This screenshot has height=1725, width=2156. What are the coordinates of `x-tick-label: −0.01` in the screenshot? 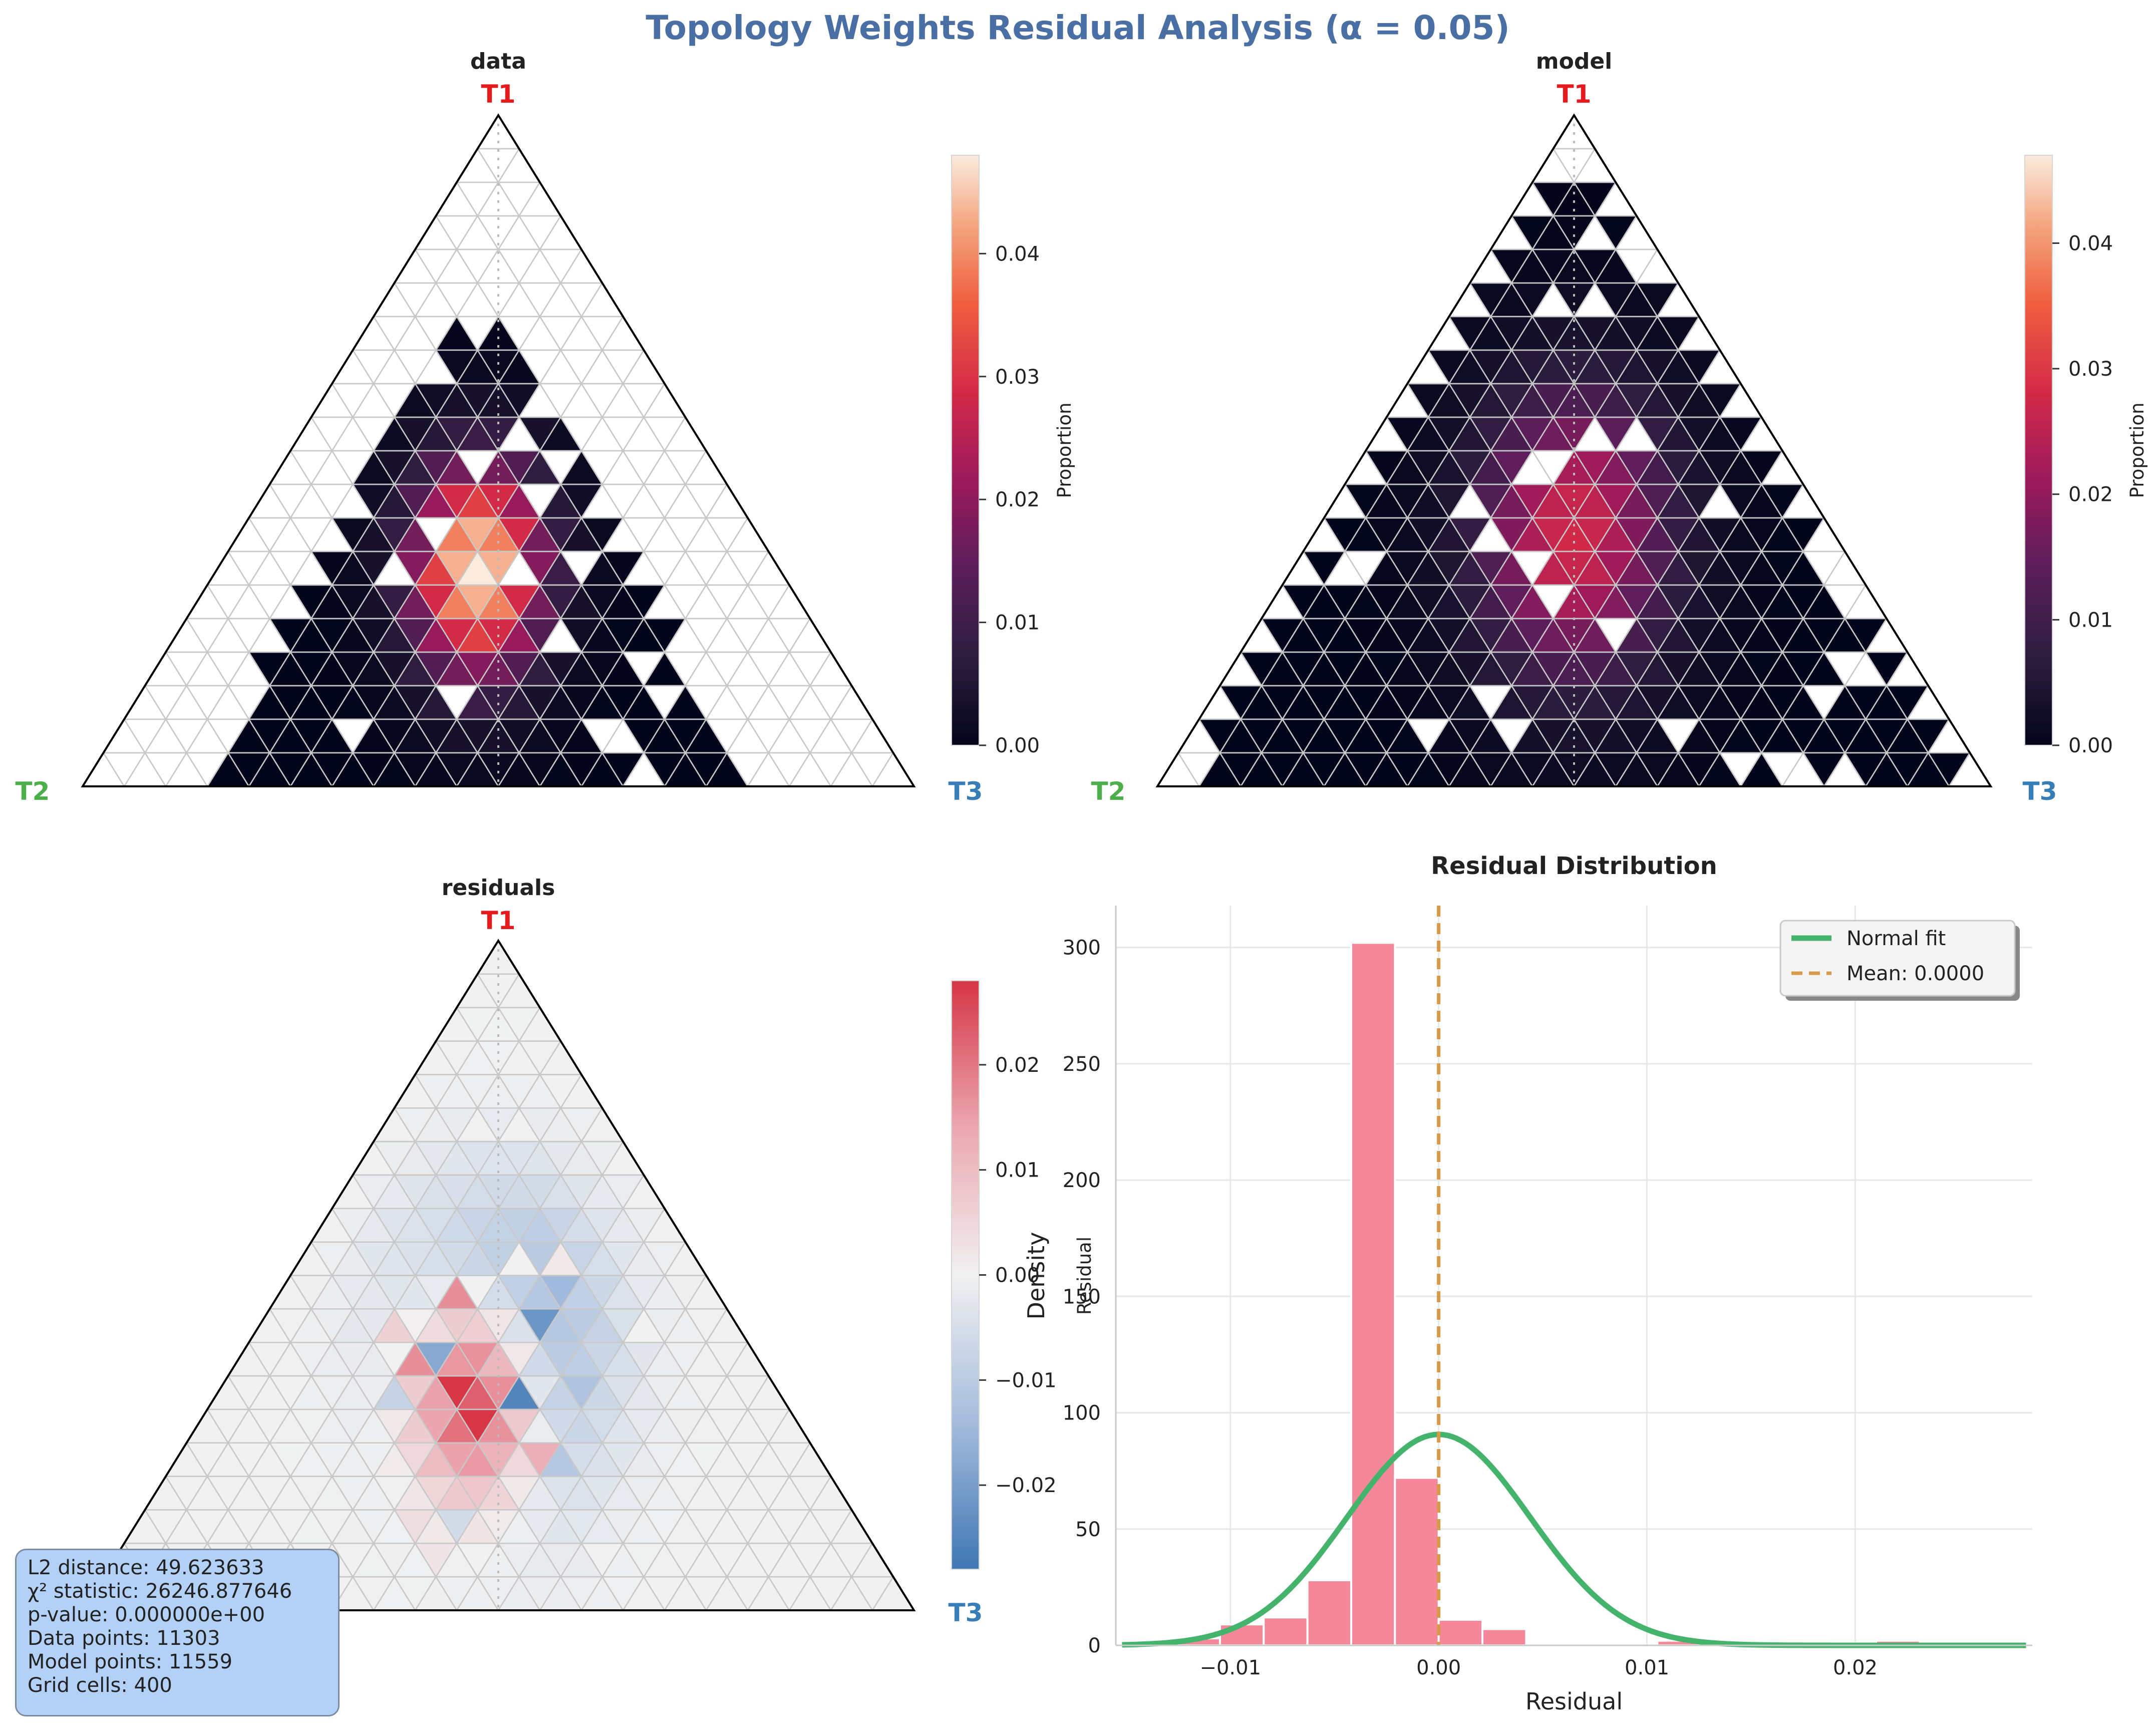 It's located at (1230, 1668).